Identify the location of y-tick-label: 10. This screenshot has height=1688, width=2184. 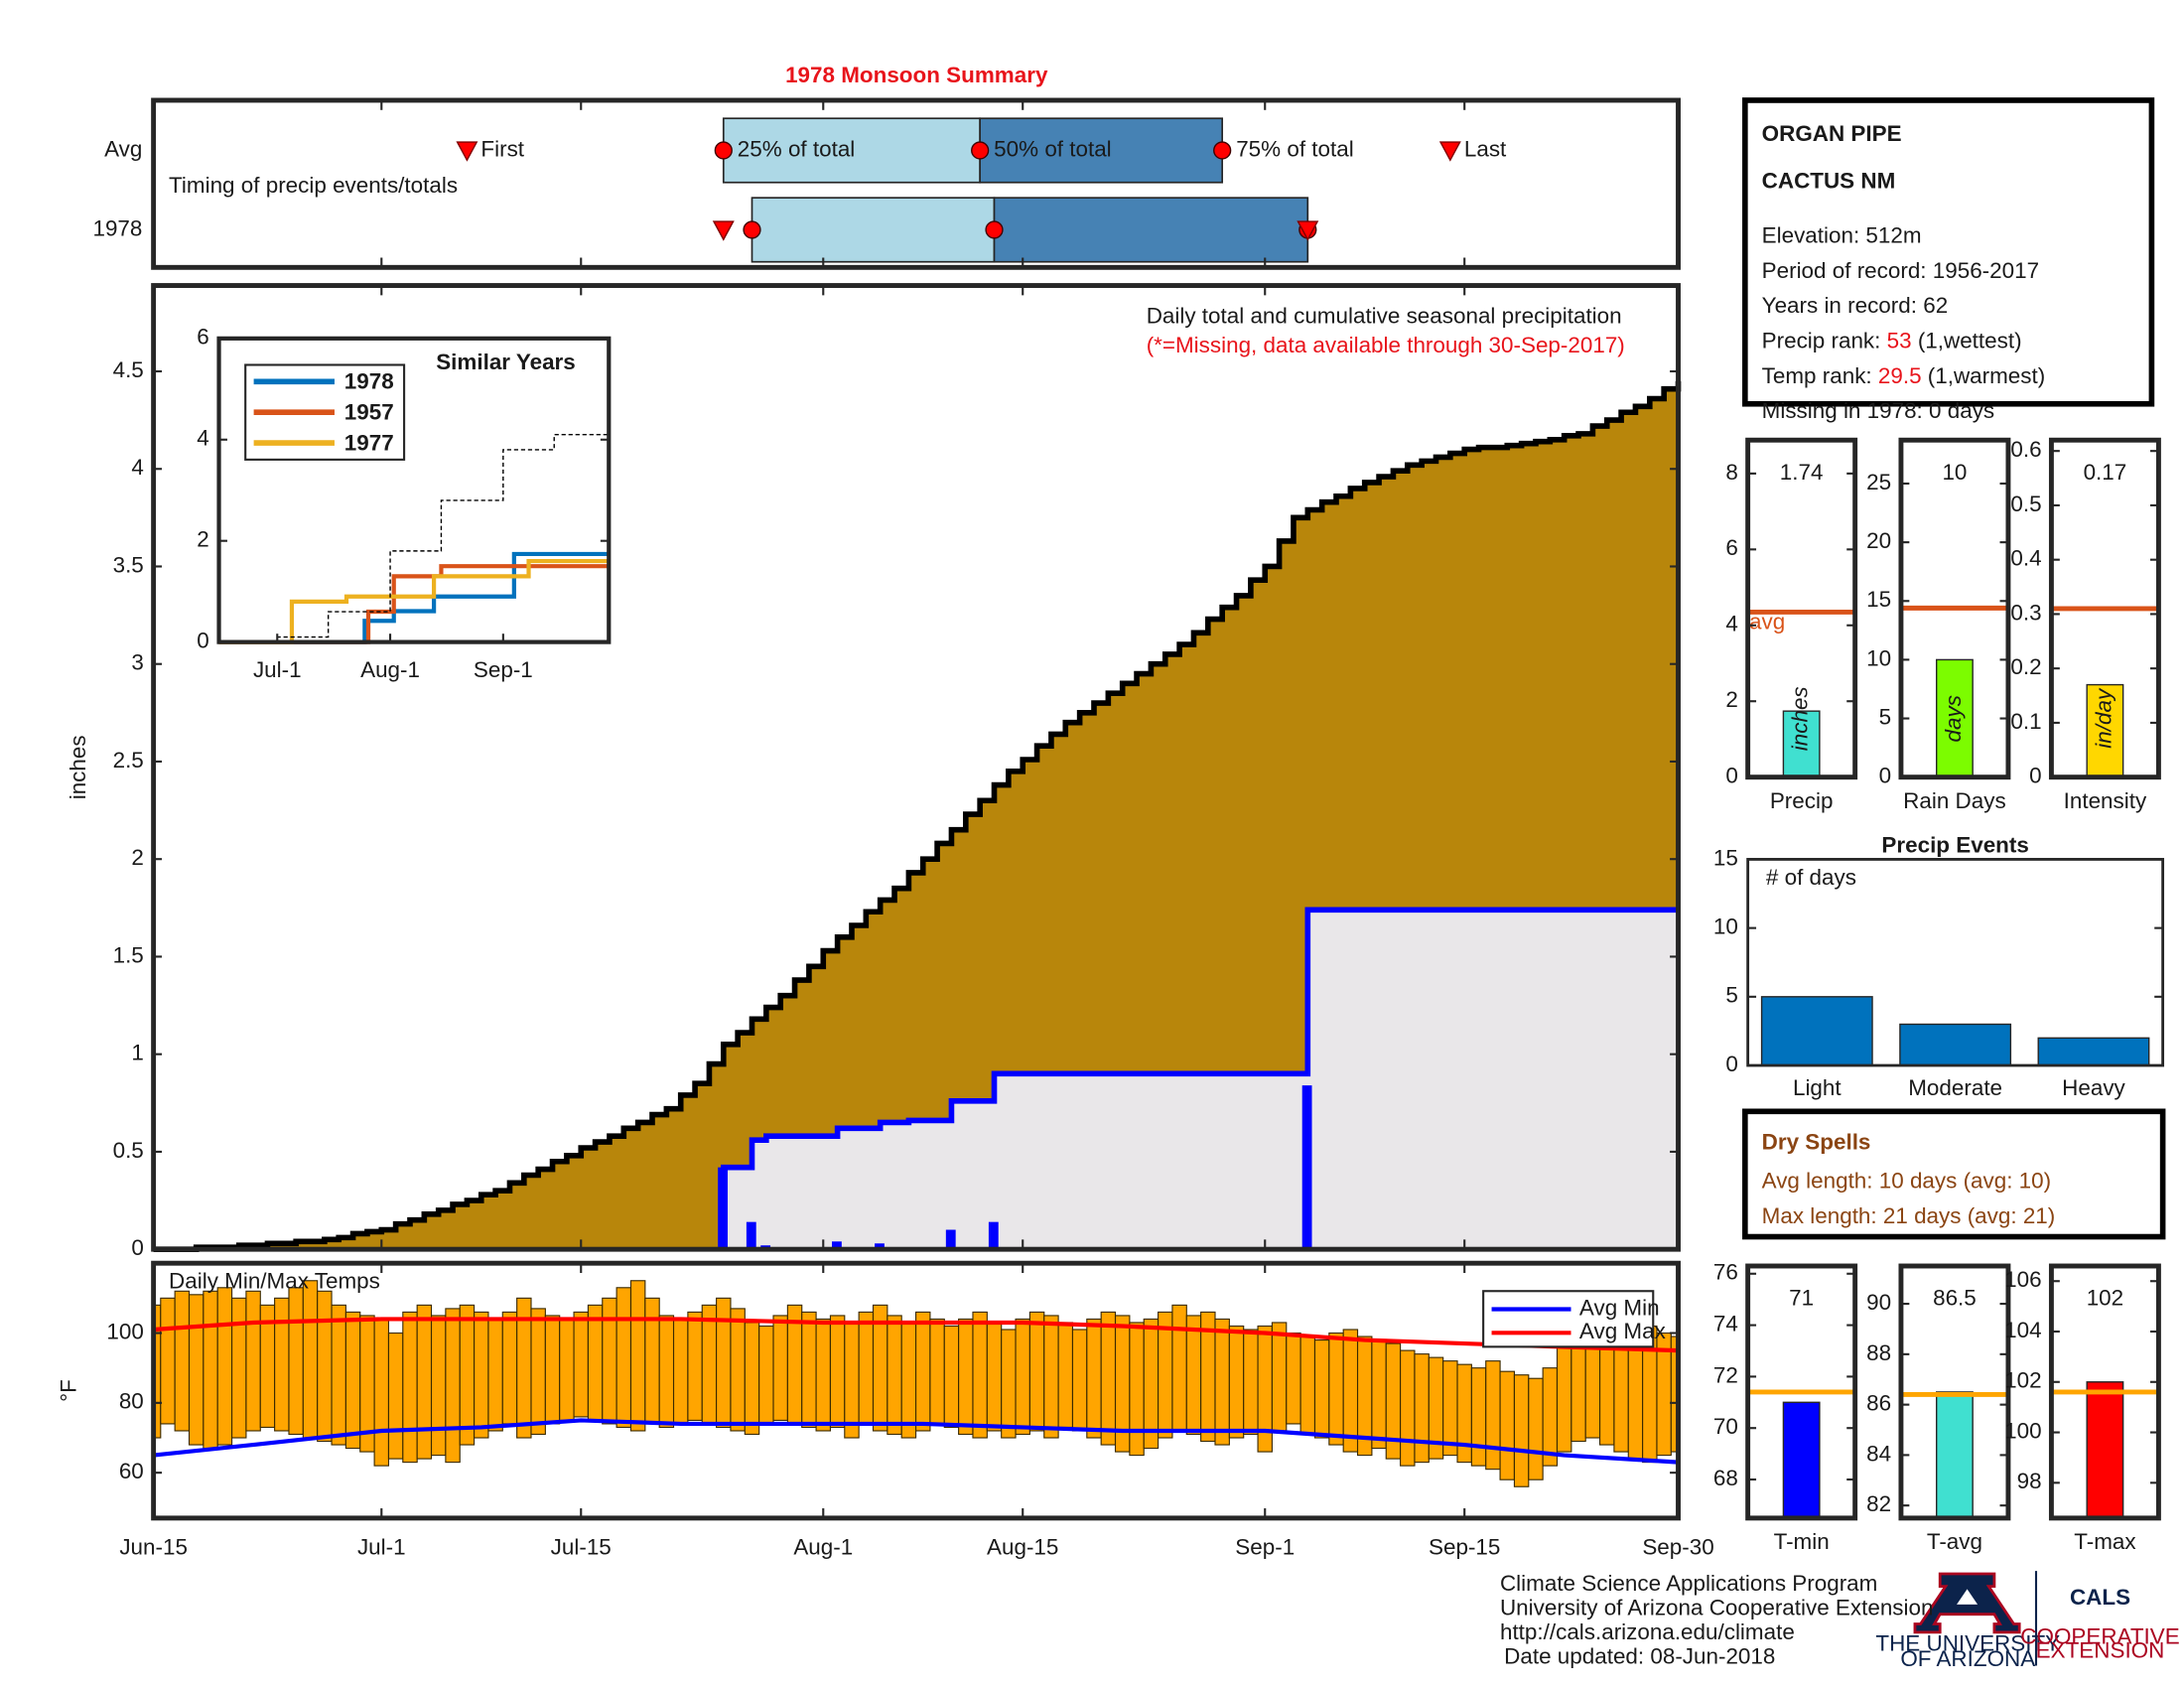
(1878, 657).